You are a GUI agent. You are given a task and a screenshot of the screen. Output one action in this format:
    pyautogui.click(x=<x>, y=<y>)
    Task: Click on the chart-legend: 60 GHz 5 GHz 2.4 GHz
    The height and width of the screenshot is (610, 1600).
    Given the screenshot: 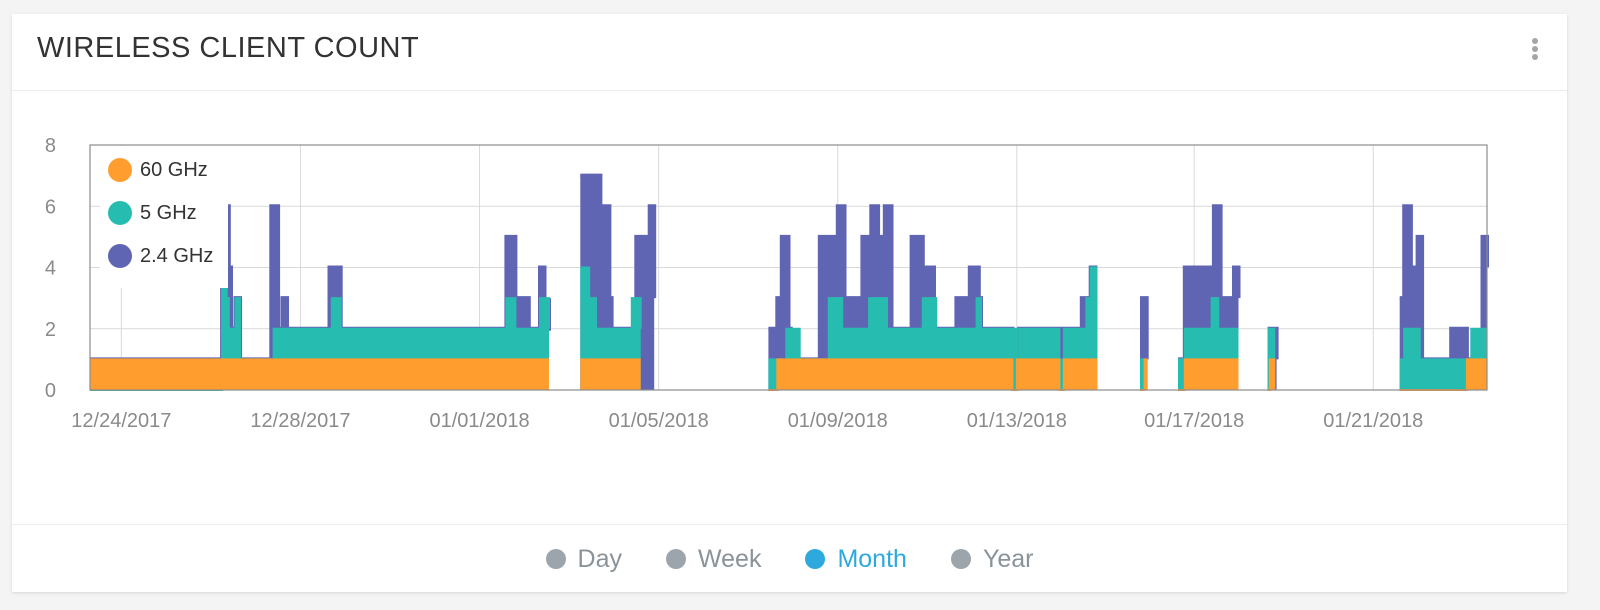 What is the action you would take?
    pyautogui.click(x=164, y=217)
    